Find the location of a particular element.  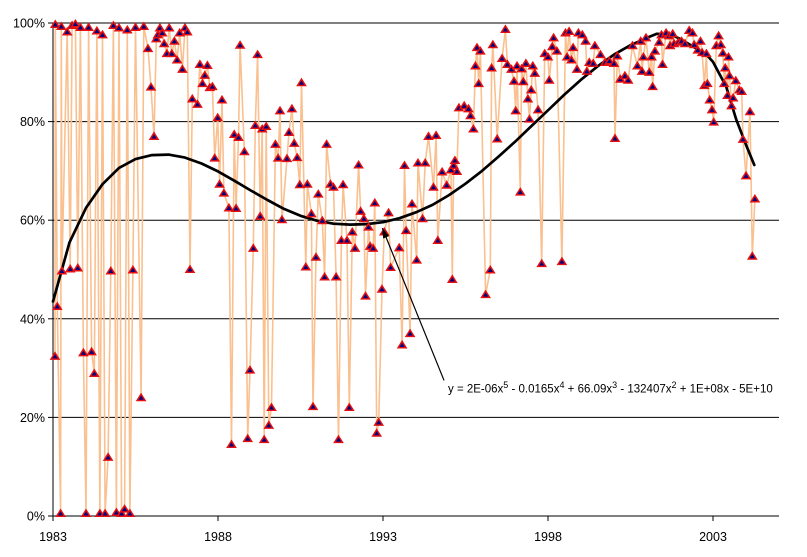

y-tick-label: 20% is located at coordinates (32, 418).